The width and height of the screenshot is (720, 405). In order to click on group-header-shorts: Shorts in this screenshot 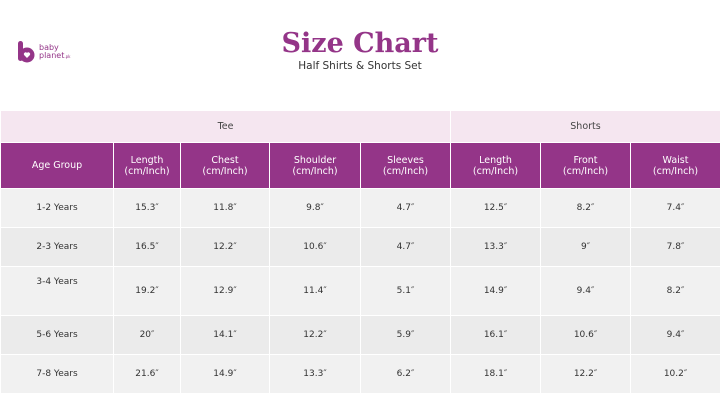, I will do `click(585, 126)`.